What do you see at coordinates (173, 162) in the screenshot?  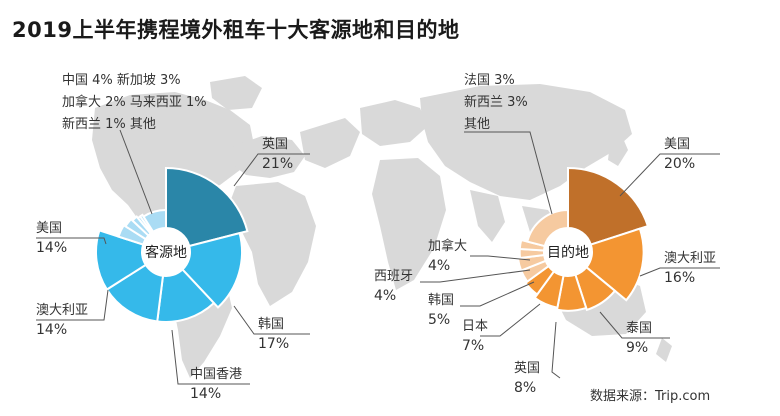 I see `map-north-america` at bounding box center [173, 162].